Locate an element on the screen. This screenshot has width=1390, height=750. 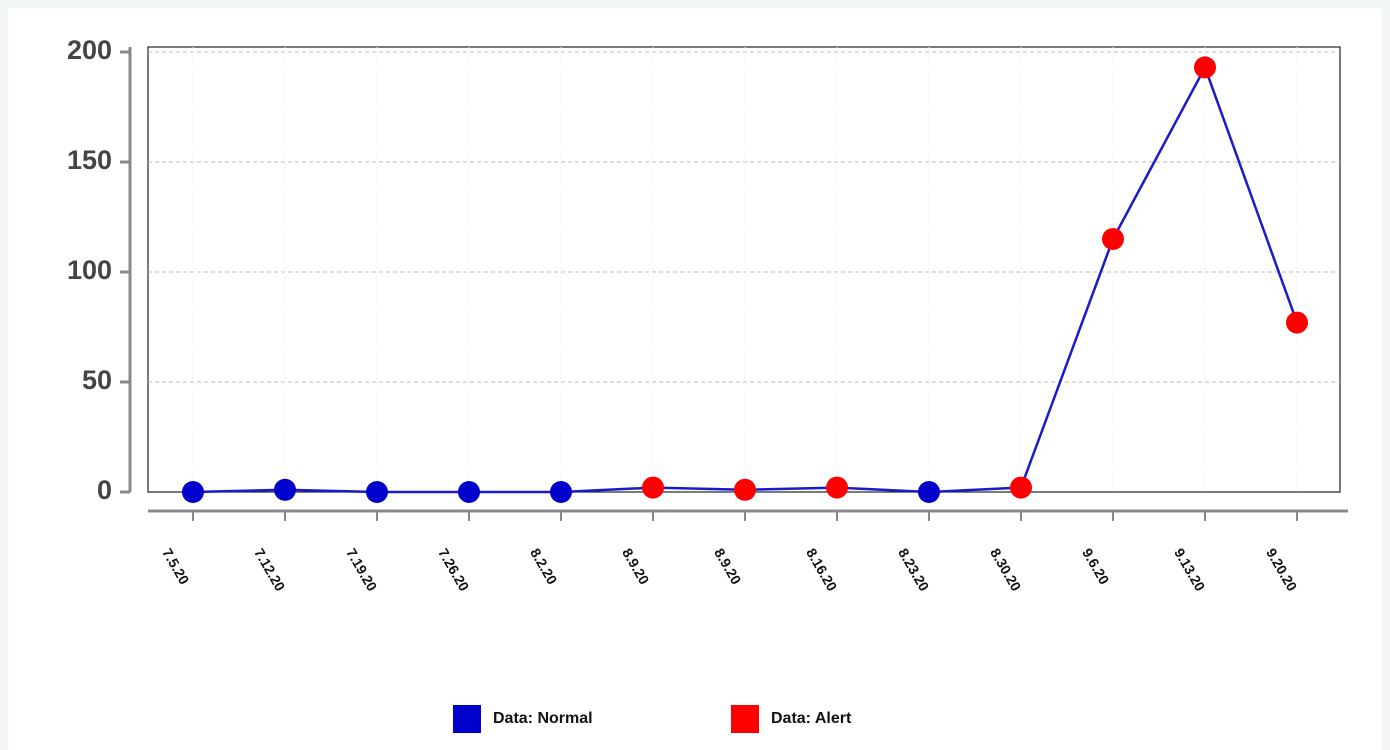
y-tick-label: 50 is located at coordinates (97, 380).